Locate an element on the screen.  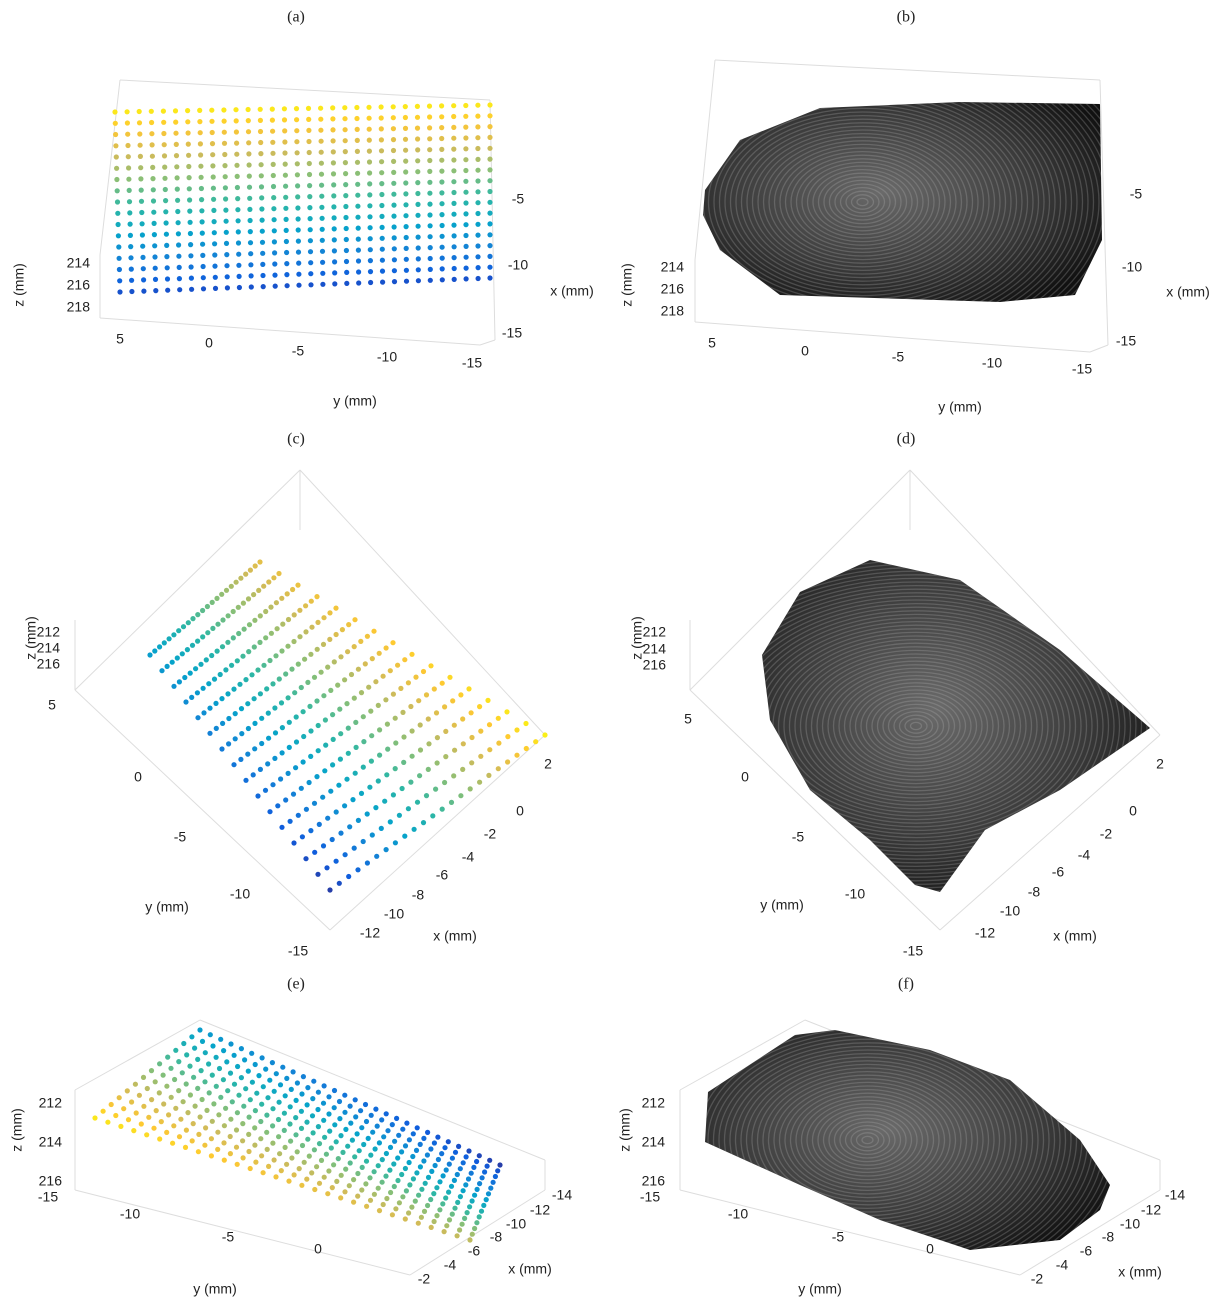
z-tick-label: 216 is located at coordinates (79, 285).